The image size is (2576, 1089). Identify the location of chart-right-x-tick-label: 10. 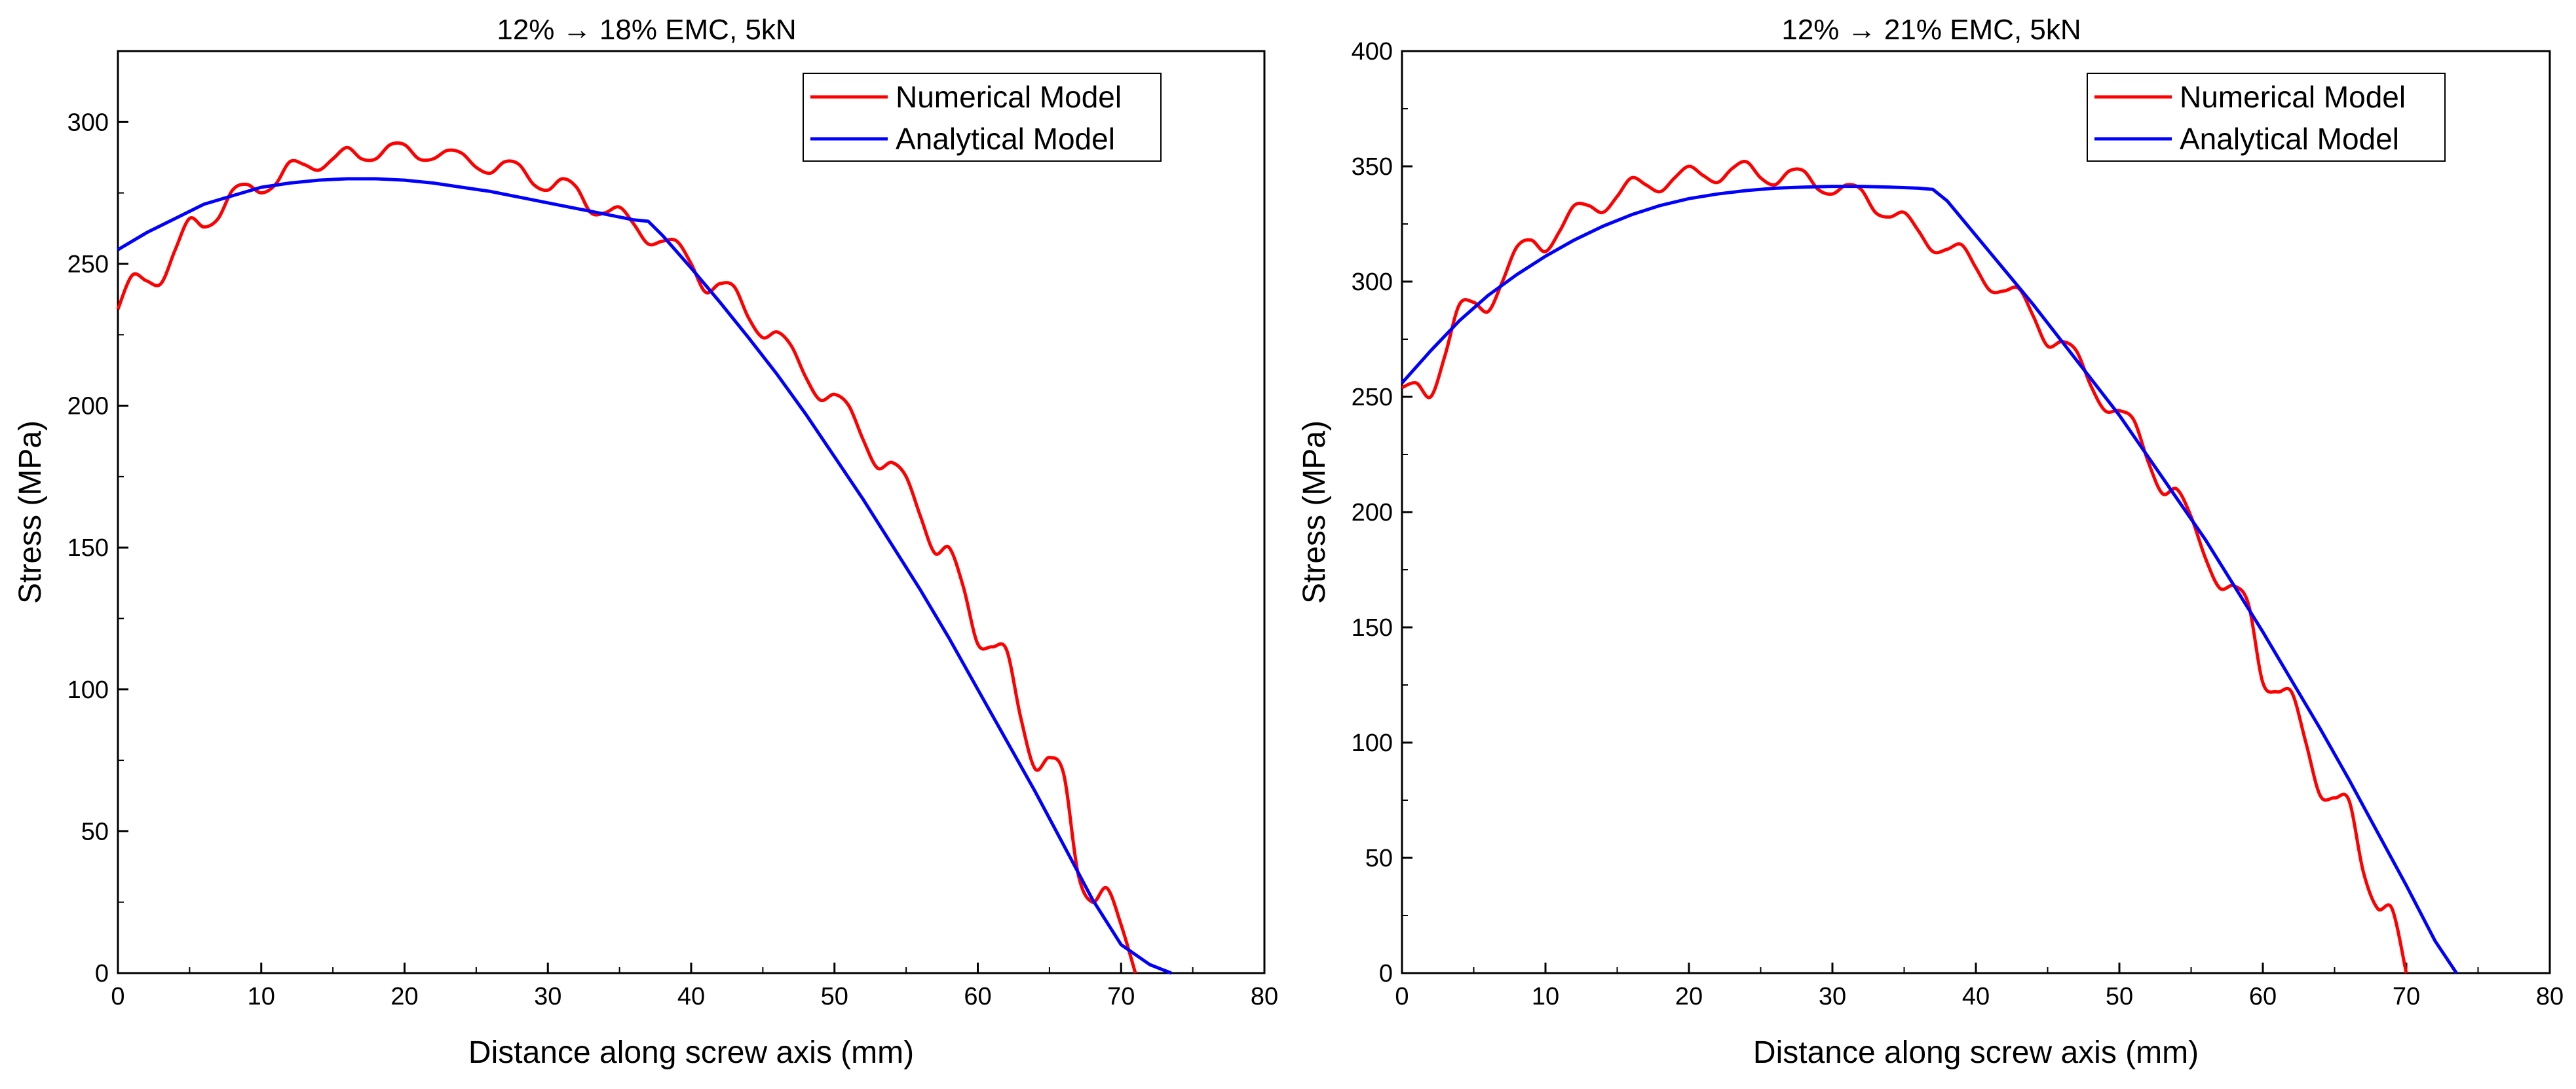
(1545, 996).